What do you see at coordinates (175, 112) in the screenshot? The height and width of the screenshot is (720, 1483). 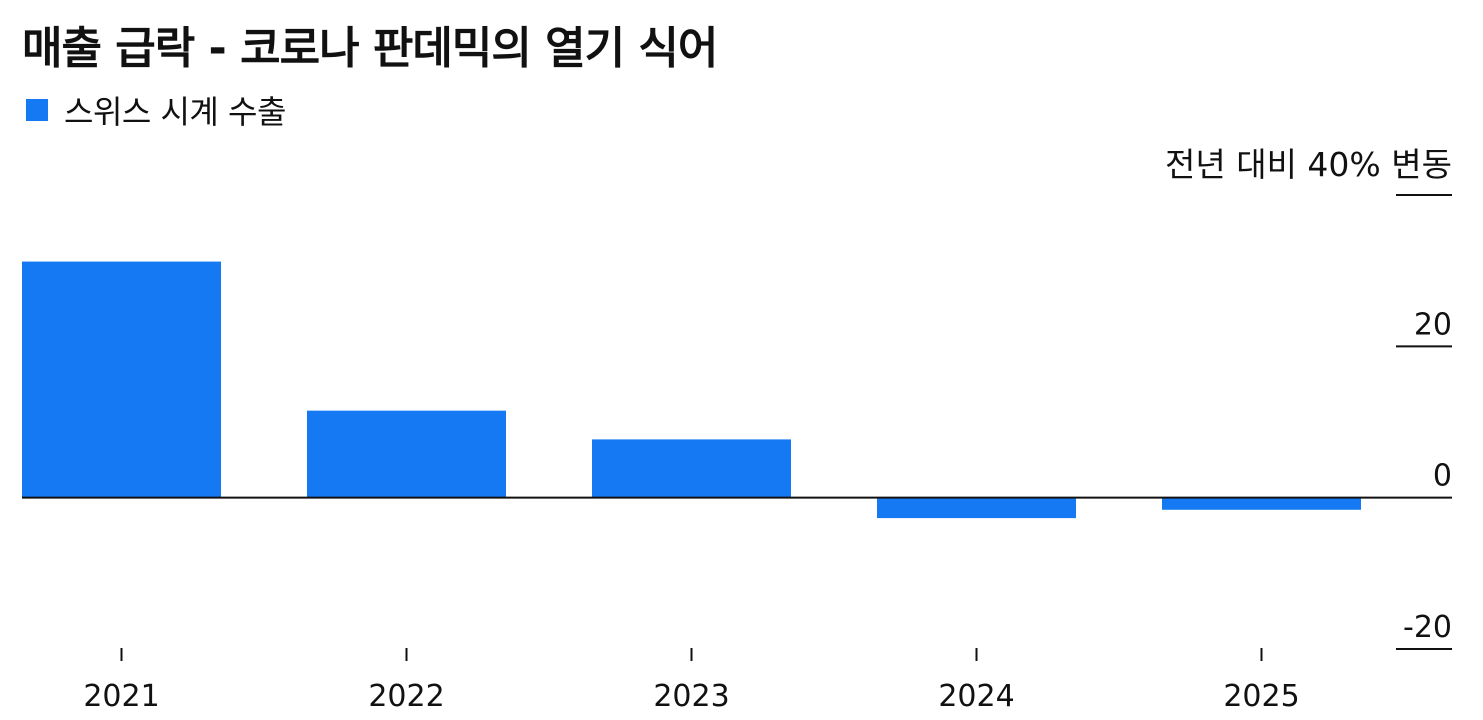 I see `legend-label: 스위스 시계 수출` at bounding box center [175, 112].